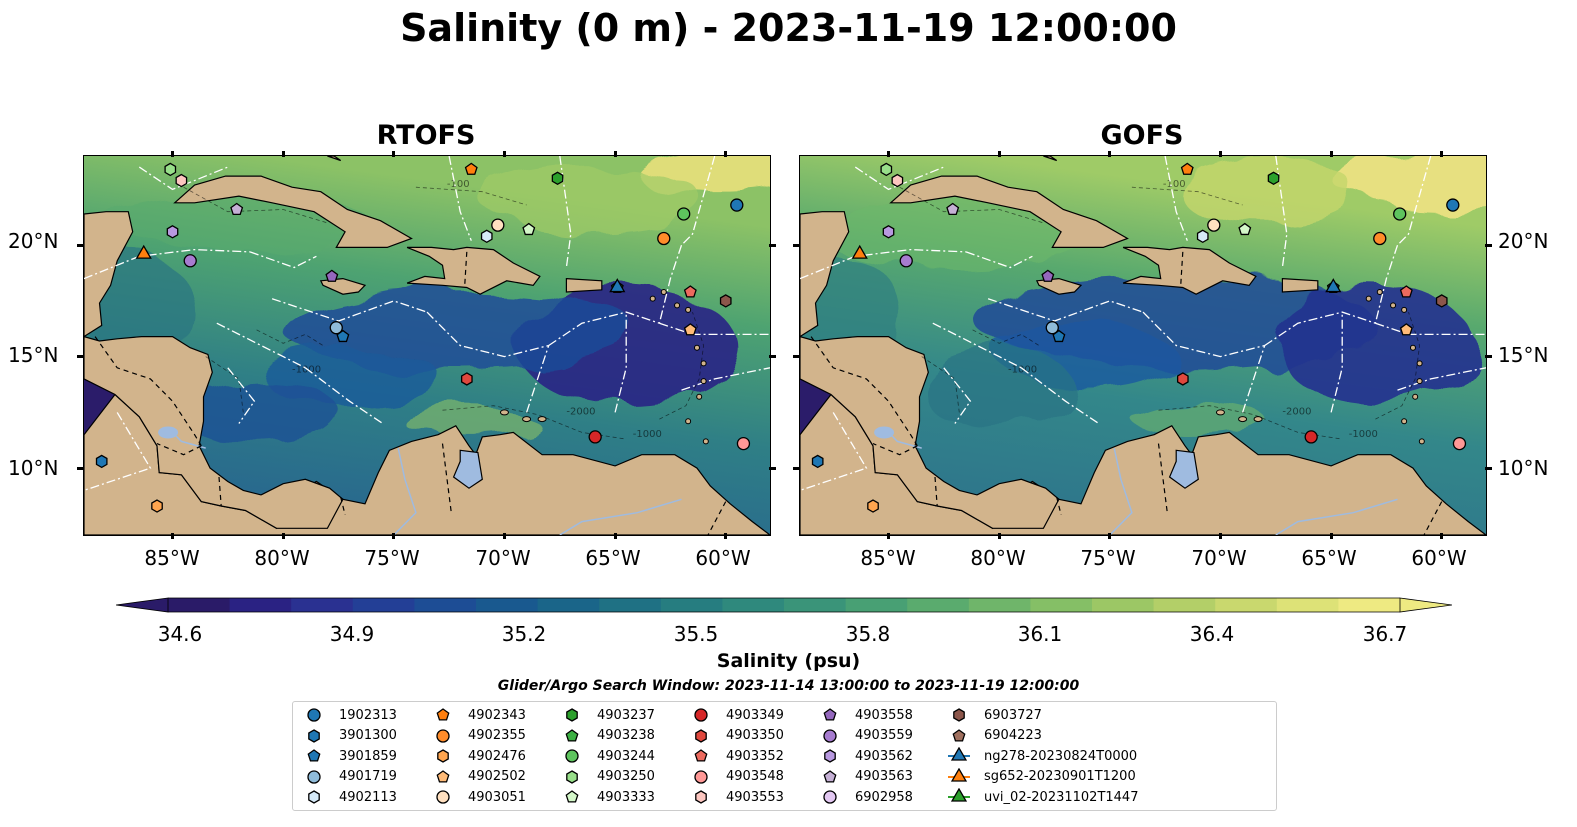  Describe the element at coordinates (1523, 241) in the screenshot. I see `lat-label-20n-right: 20°N` at that location.